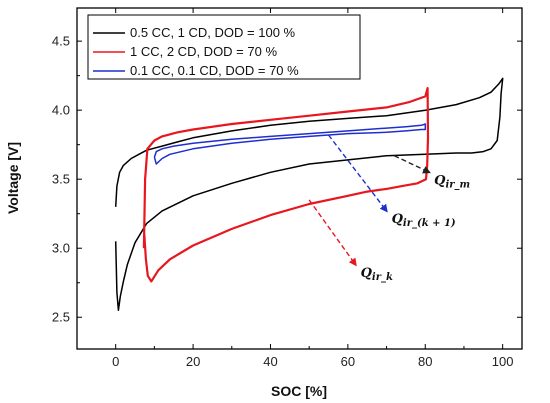 This screenshot has height=403, width=550. Describe the element at coordinates (270, 361) in the screenshot. I see `x-tick-label-2: 40` at that location.